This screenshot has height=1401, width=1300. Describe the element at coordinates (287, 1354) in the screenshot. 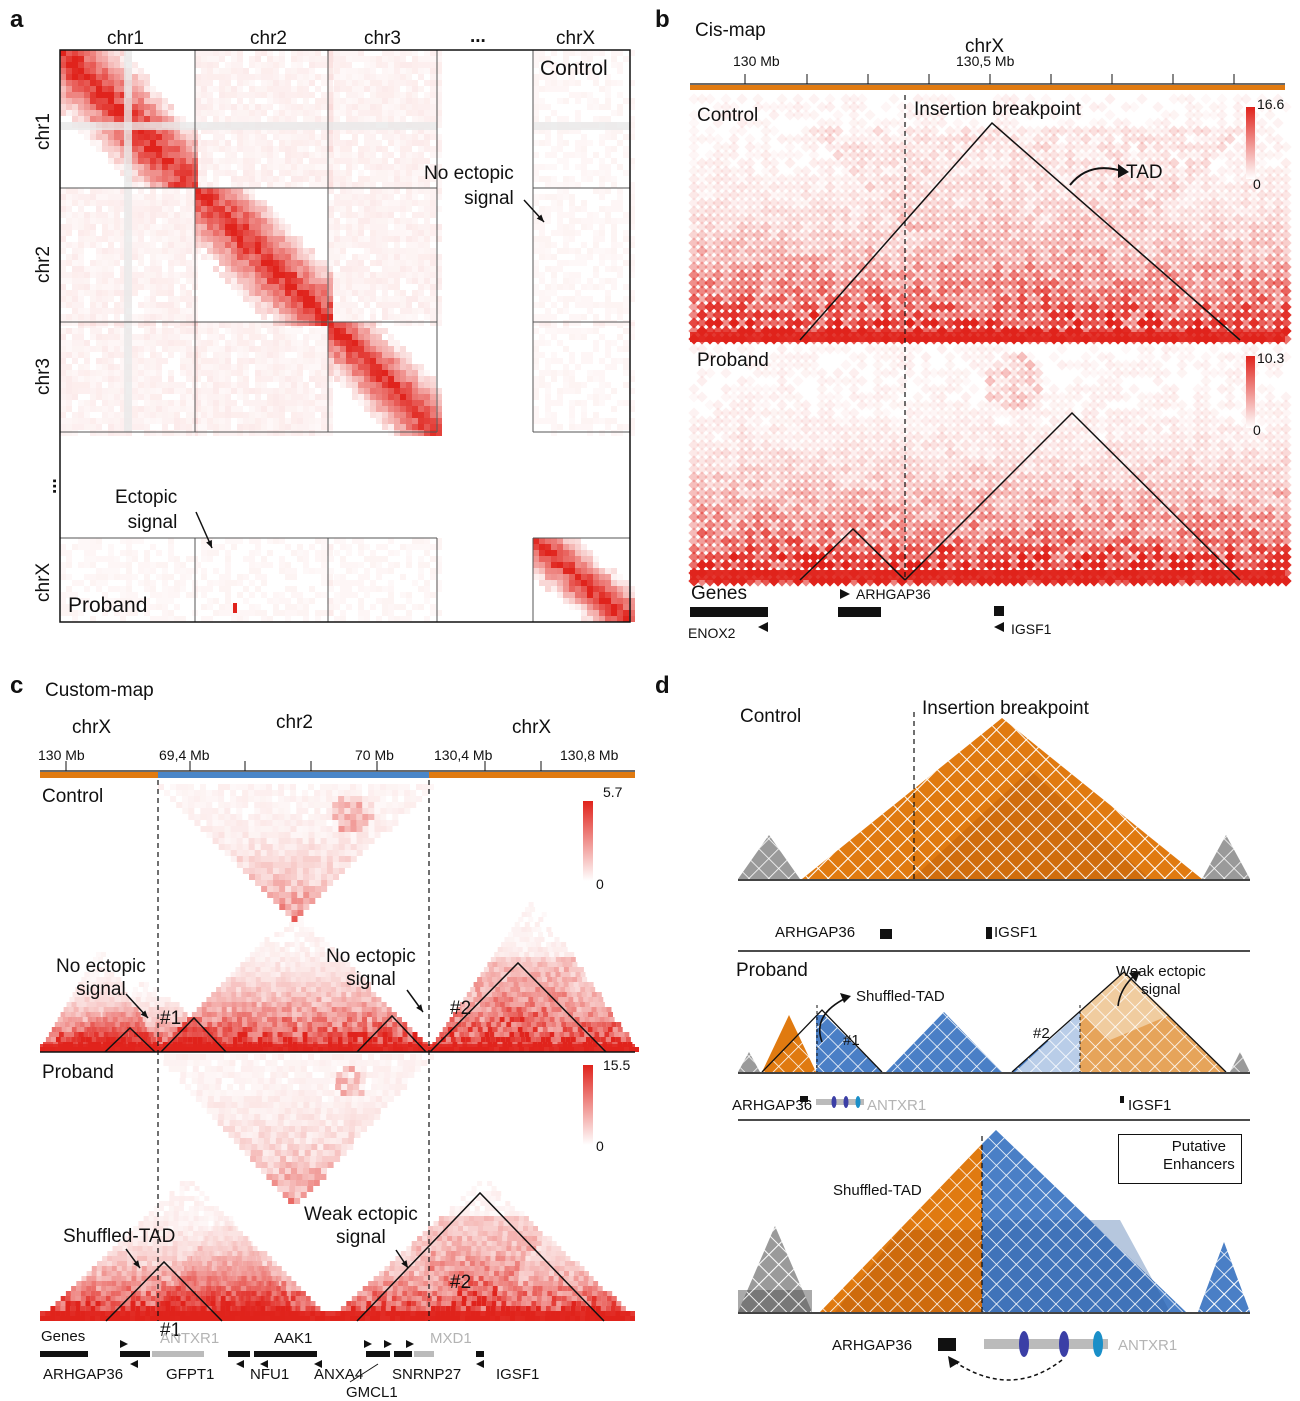

I see `c-gene-bar-aak1` at that location.